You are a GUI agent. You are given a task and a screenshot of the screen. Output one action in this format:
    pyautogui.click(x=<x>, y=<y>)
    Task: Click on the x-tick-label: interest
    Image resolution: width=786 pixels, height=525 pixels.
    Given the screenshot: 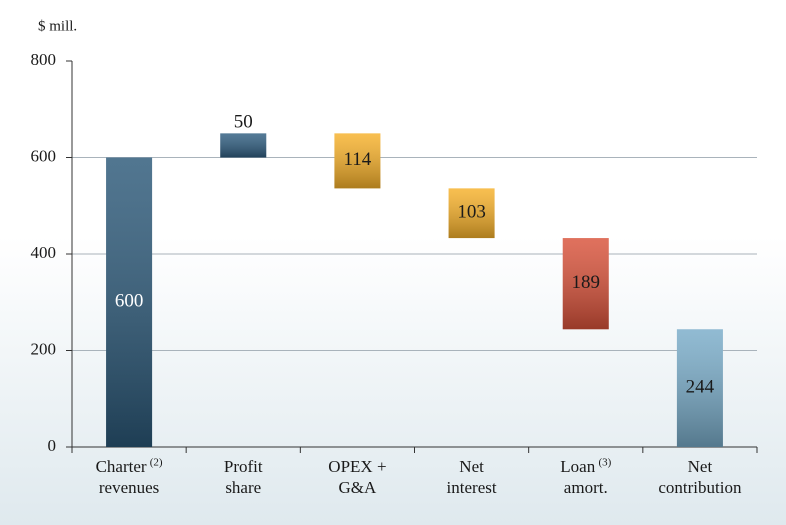 What is the action you would take?
    pyautogui.click(x=472, y=487)
    